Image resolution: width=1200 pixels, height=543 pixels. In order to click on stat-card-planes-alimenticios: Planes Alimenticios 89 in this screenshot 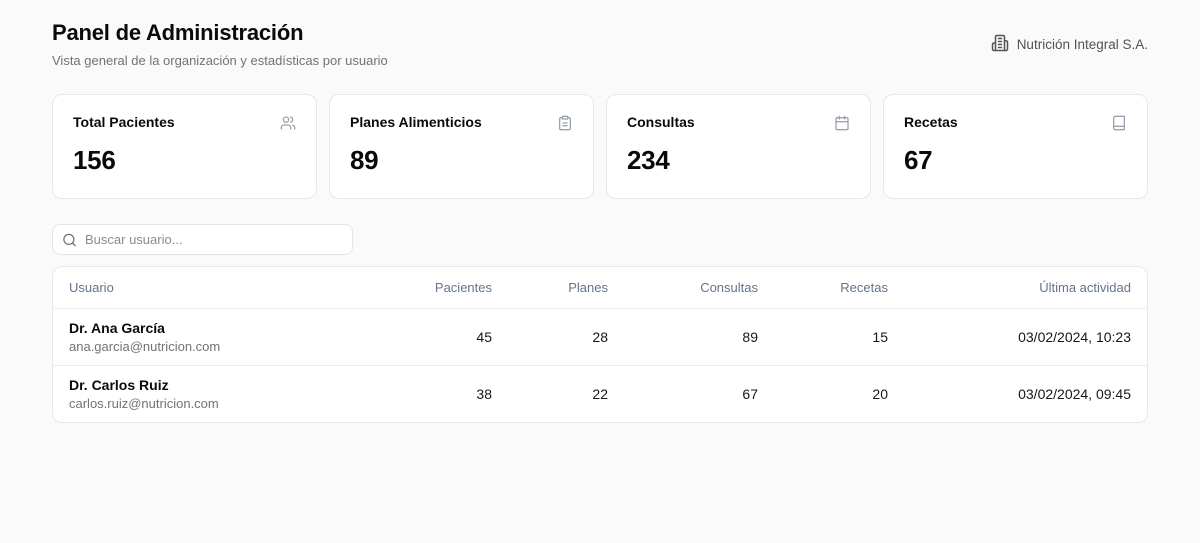, I will do `click(461, 146)`.